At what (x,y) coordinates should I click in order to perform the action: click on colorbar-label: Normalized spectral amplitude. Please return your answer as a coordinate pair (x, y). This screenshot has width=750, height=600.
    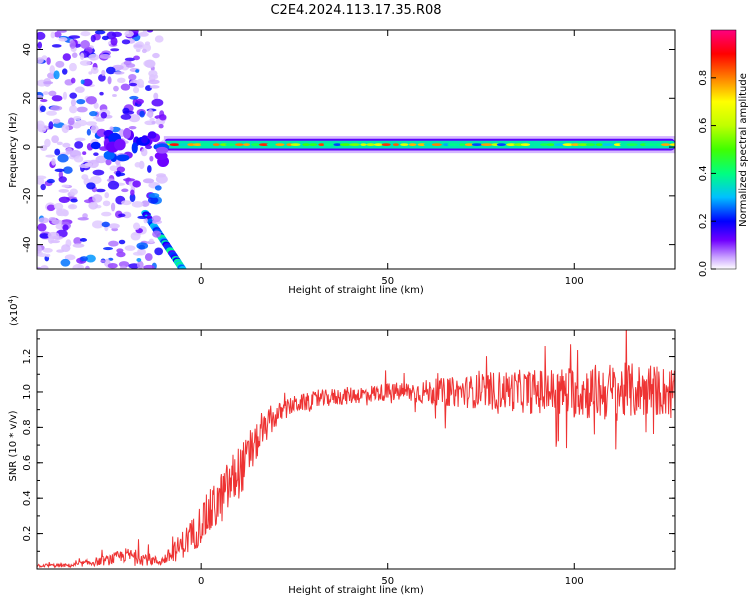
    Looking at the image, I should click on (743, 150).